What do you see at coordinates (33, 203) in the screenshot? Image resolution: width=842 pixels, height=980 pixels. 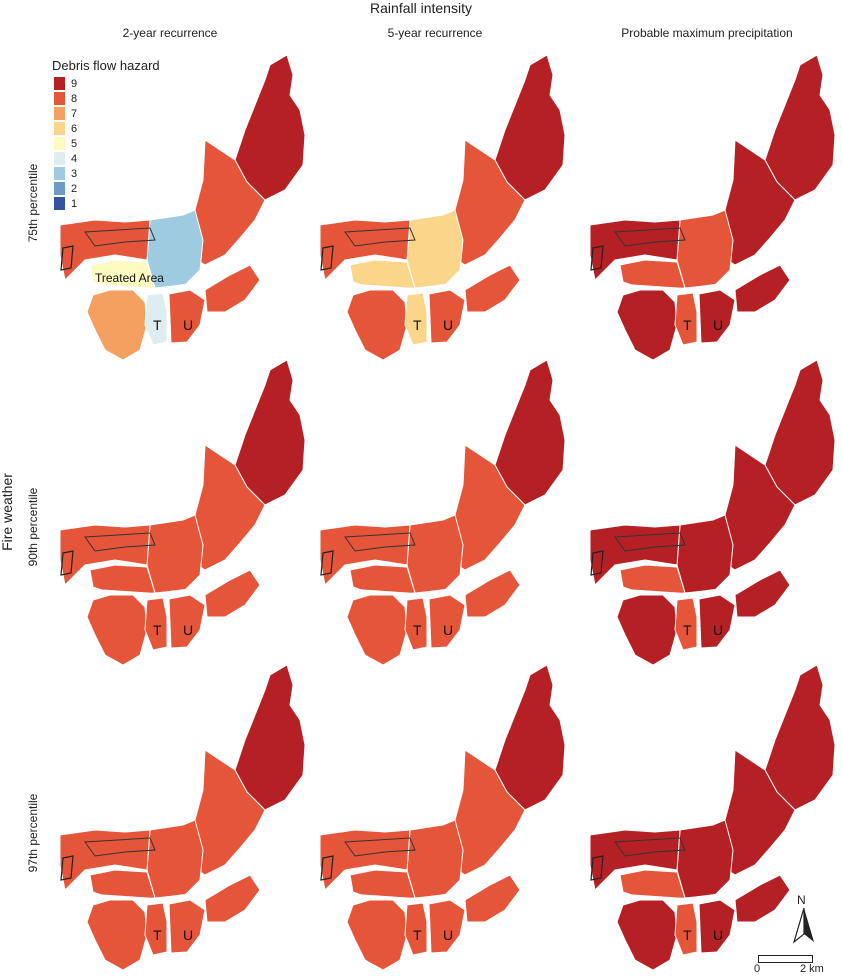 I see `row-label-75th: 75th percentile` at bounding box center [33, 203].